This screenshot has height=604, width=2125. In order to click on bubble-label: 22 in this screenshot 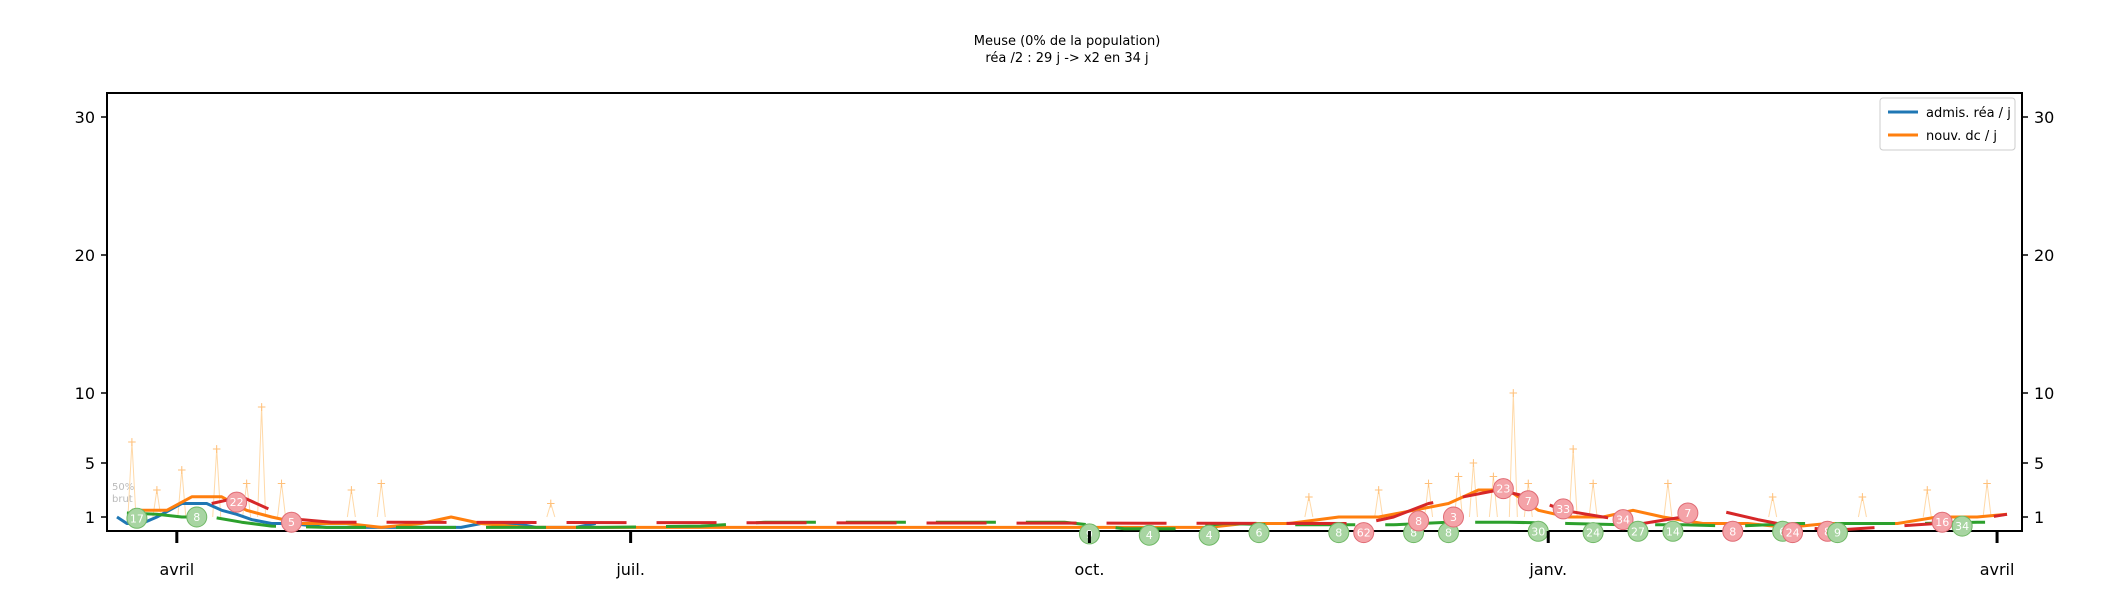, I will do `click(237, 502)`.